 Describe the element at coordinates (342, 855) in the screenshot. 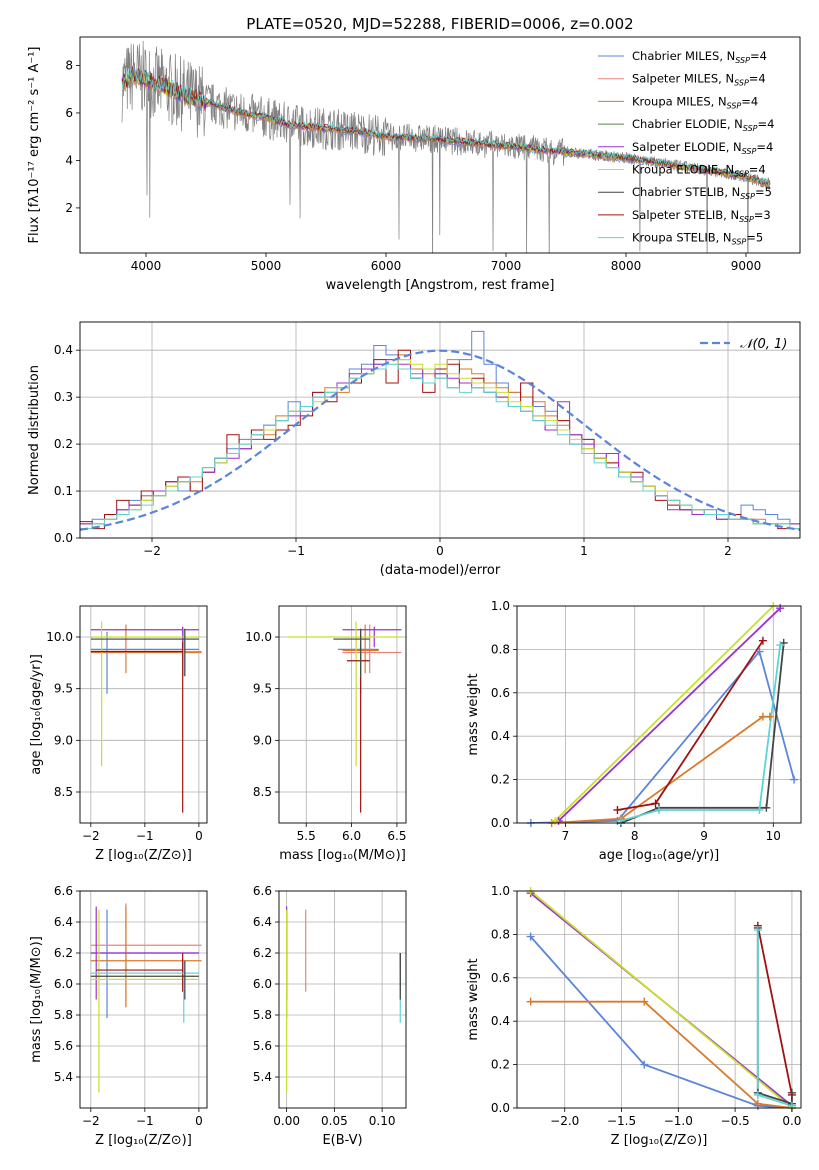

I see `x-axis-label: mass [log₁₀(M/M⊙)]` at that location.